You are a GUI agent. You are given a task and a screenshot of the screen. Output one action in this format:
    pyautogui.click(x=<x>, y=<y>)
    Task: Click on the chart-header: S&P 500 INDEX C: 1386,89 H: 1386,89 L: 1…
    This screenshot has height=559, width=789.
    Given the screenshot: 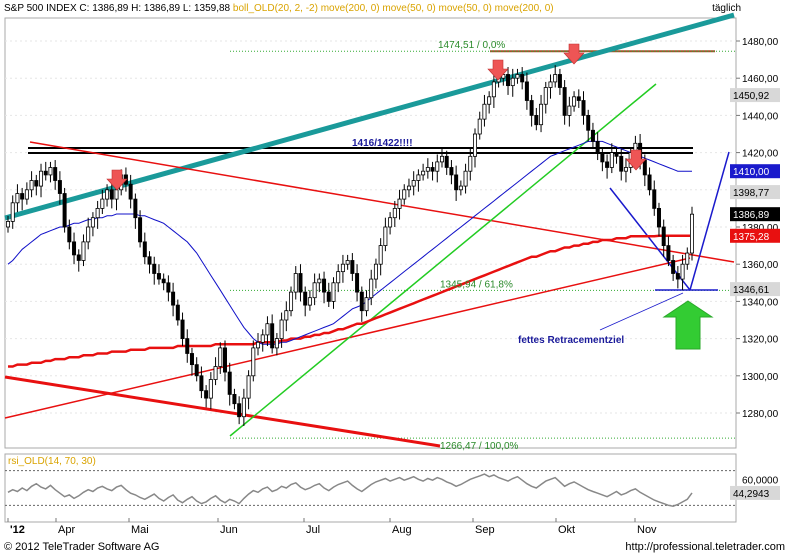 What is the action you would take?
    pyautogui.click(x=279, y=8)
    